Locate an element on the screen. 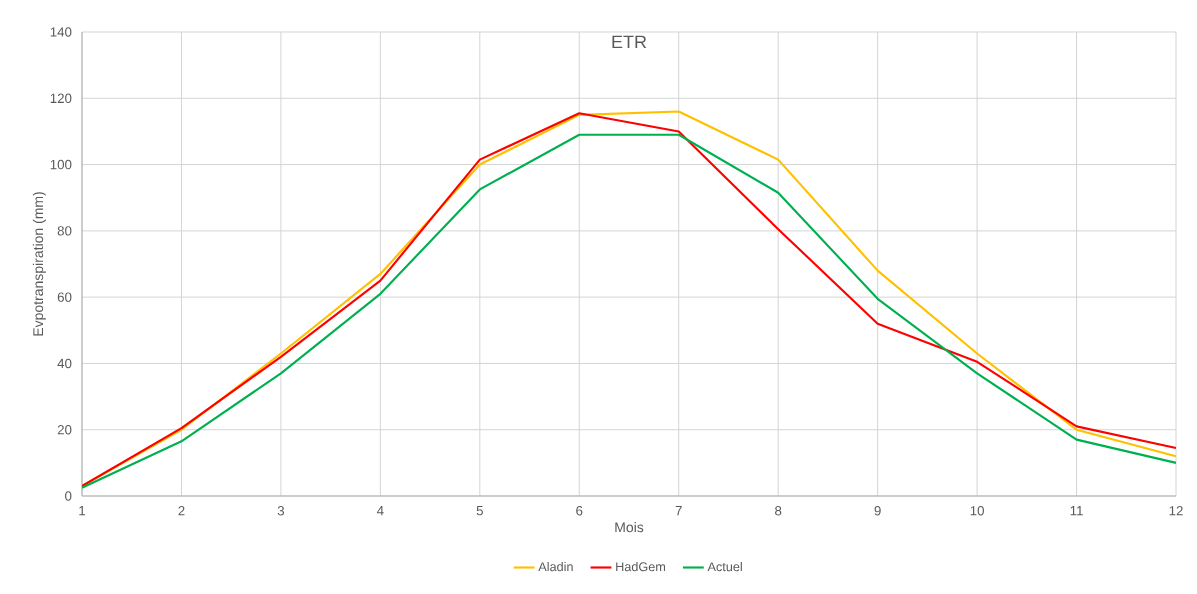 The width and height of the screenshot is (1197, 594). x-tick-label: 2 is located at coordinates (181, 511).